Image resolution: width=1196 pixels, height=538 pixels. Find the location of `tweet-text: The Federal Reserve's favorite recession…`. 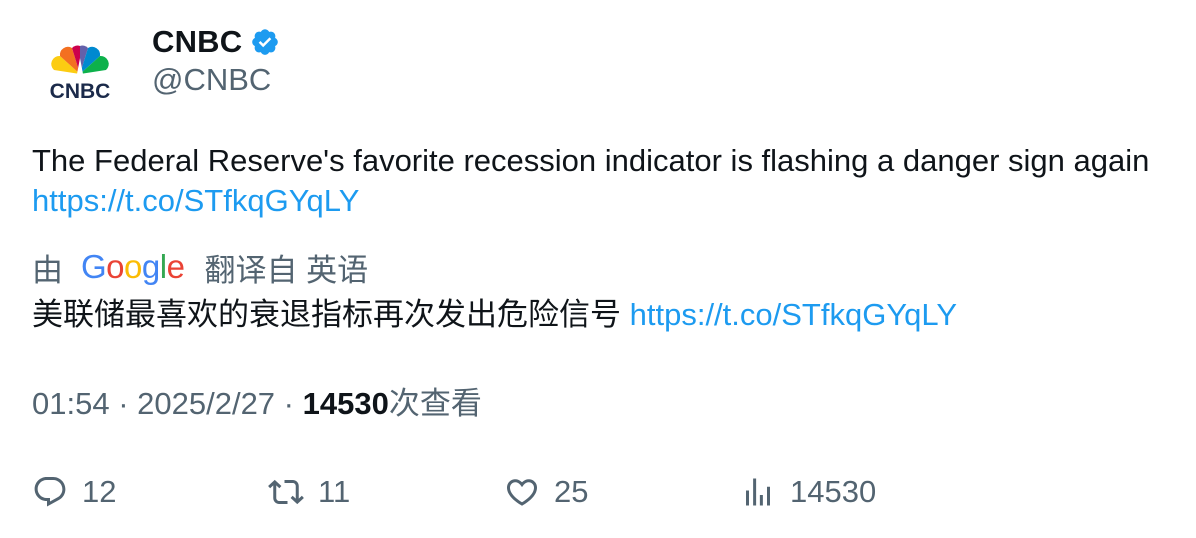

tweet-text: The Federal Reserve's favorite recession… is located at coordinates (592, 181).